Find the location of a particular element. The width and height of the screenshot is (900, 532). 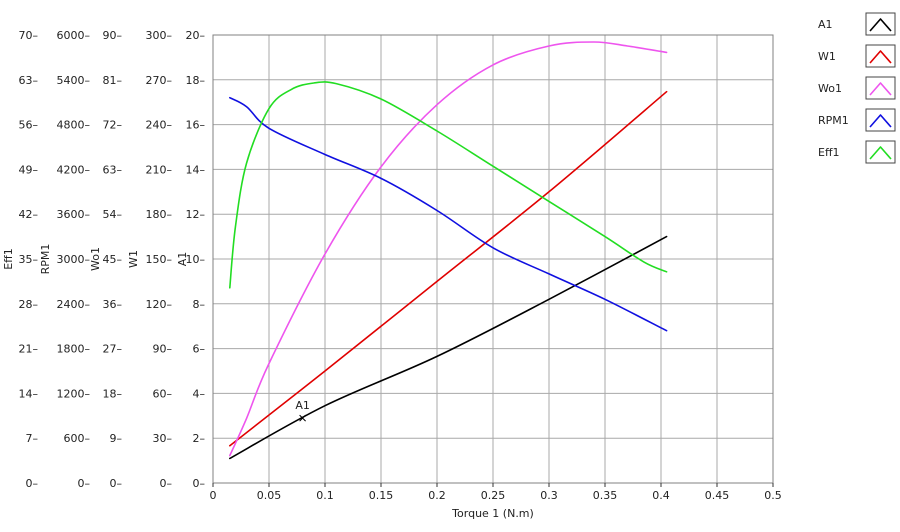

y-tick-label: 3000– is located at coordinates (74, 259).